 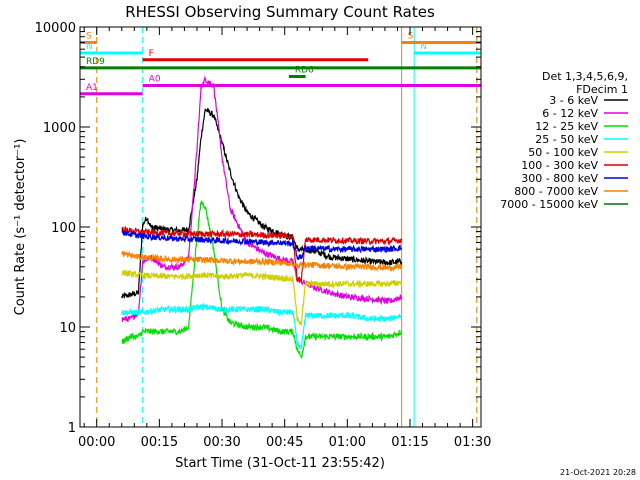 I want to click on x-tick-label-2: 00:30, so click(x=221, y=442).